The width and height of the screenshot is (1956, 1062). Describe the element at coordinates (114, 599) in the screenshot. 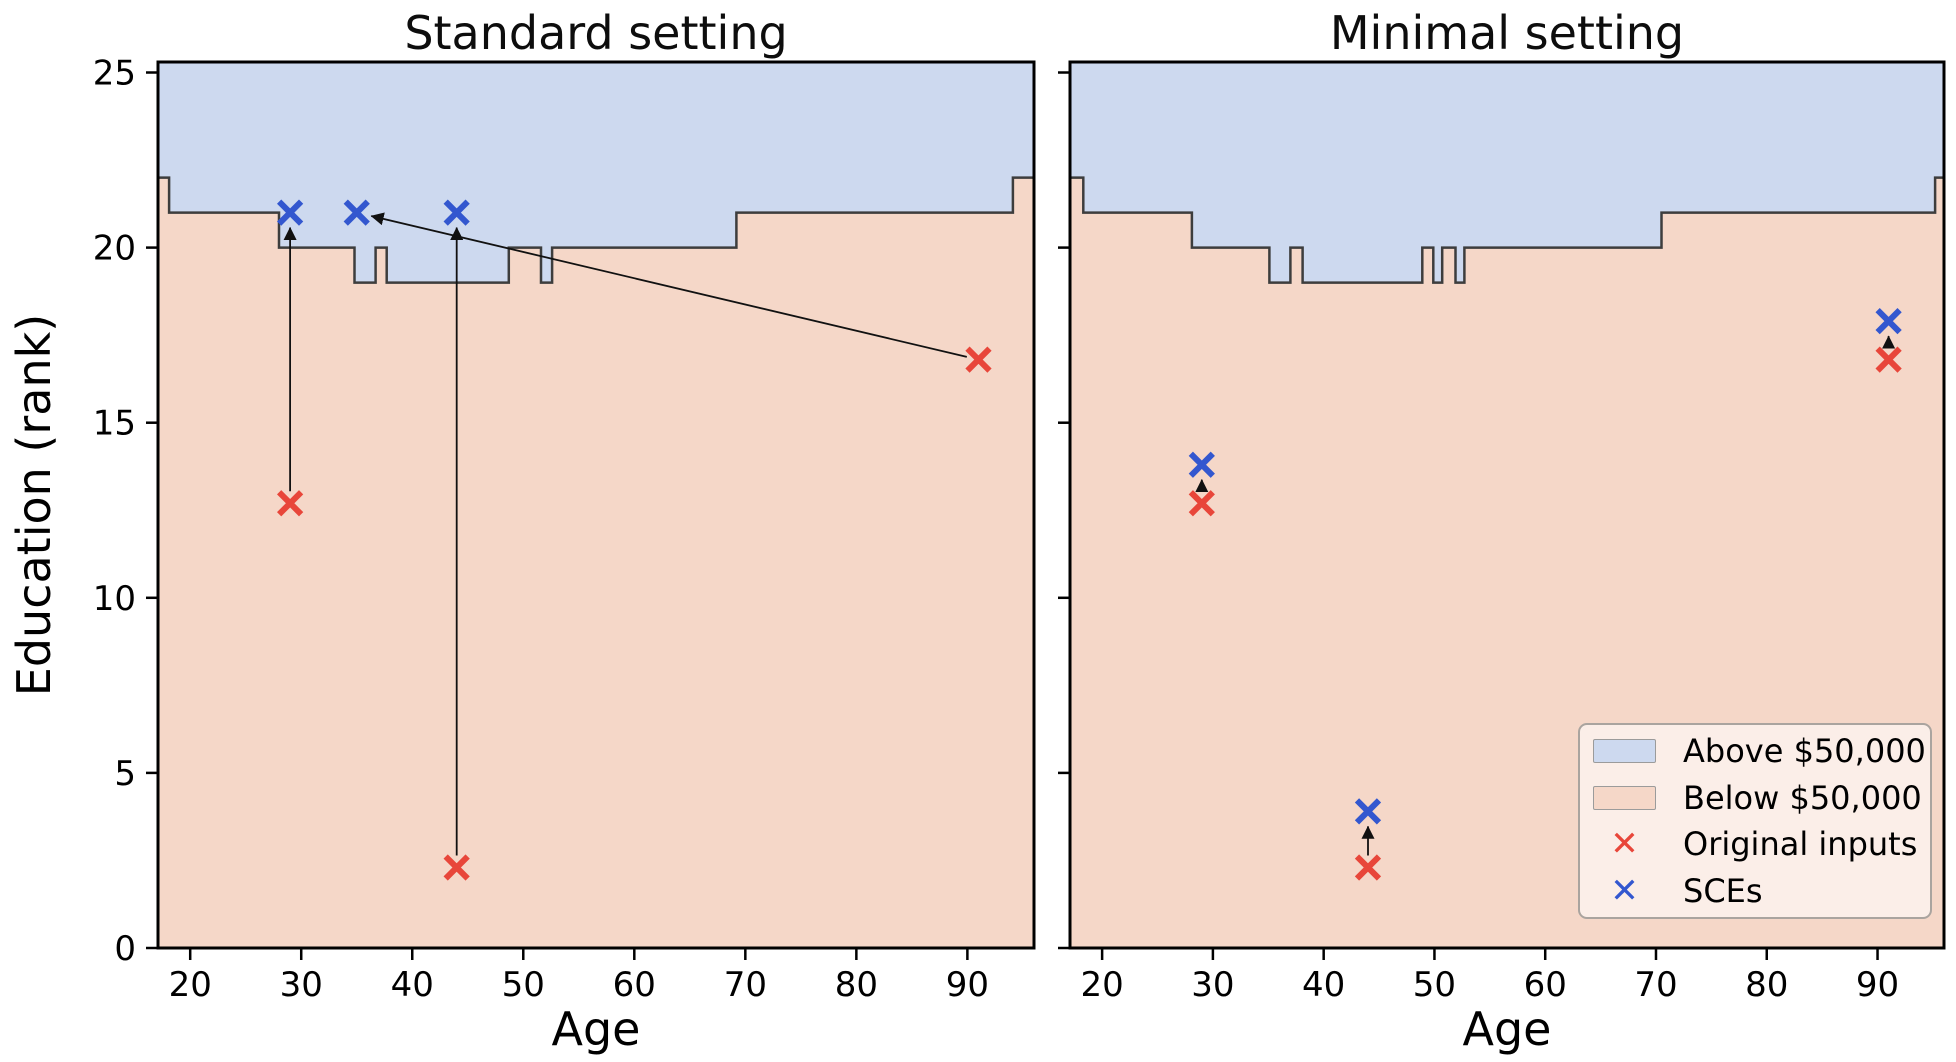

I see `y-tick-label: 10` at that location.